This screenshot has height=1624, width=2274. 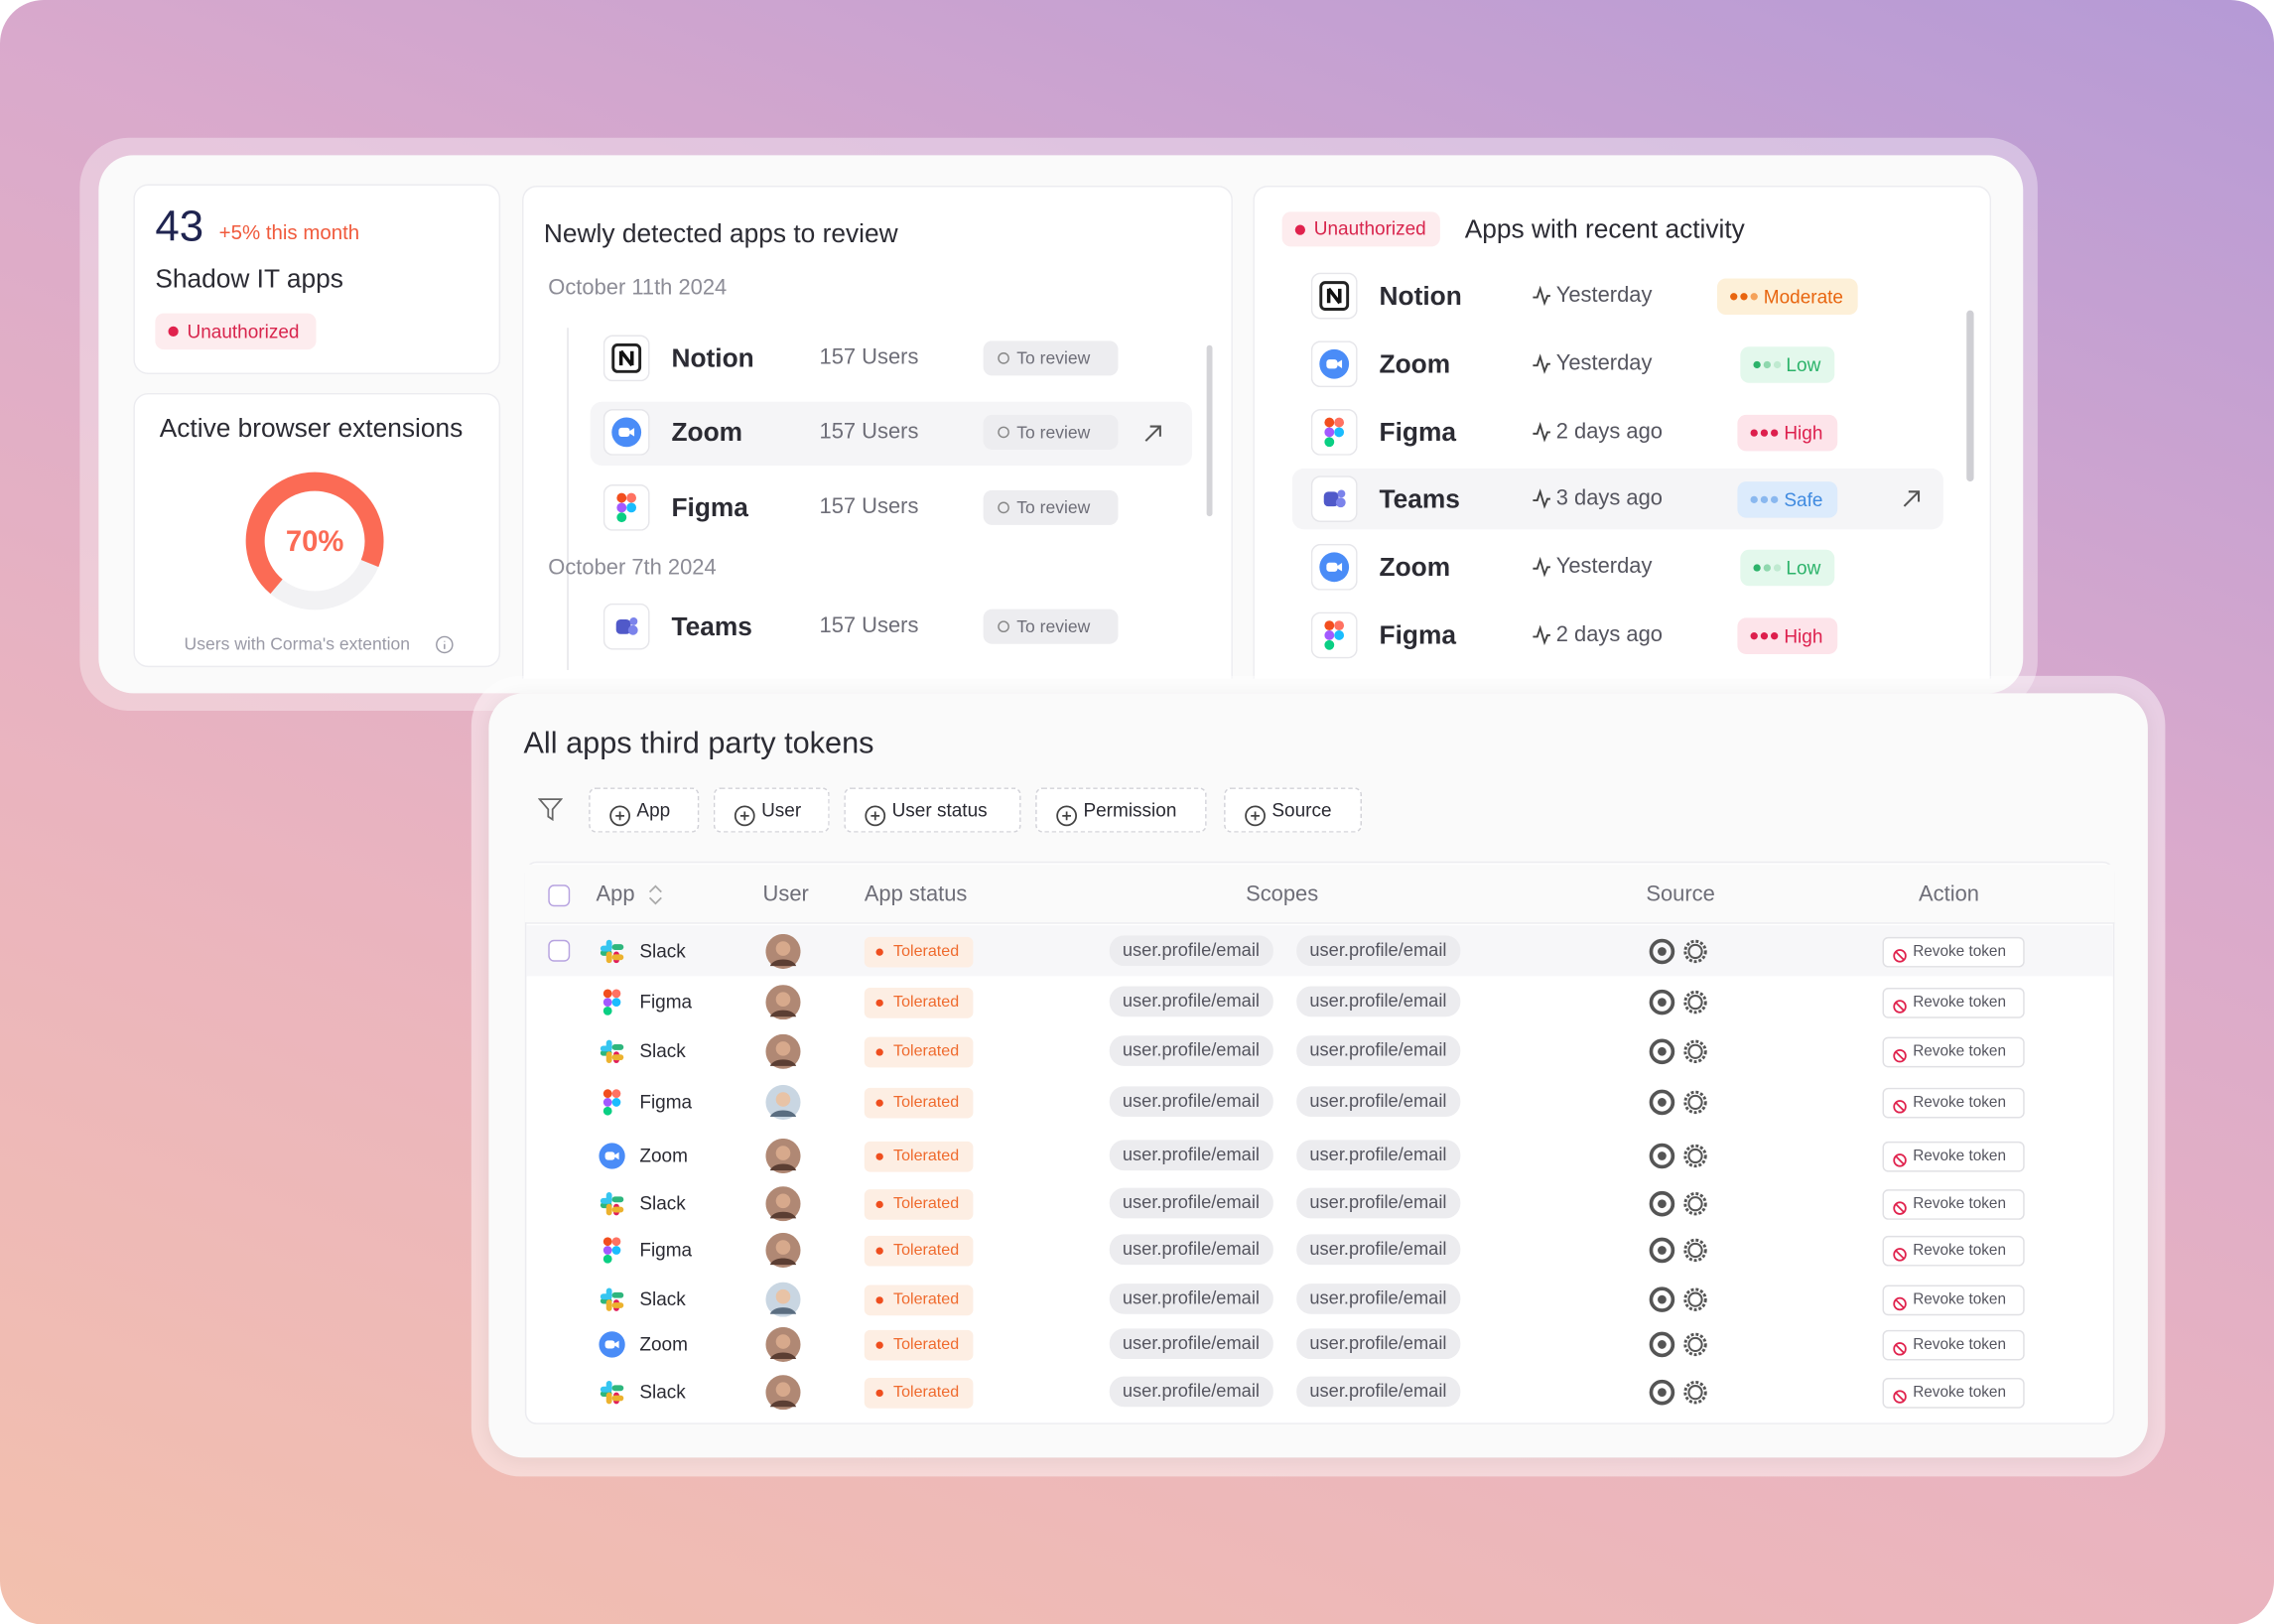 What do you see at coordinates (932, 810) in the screenshot?
I see `filter-chip: User status` at bounding box center [932, 810].